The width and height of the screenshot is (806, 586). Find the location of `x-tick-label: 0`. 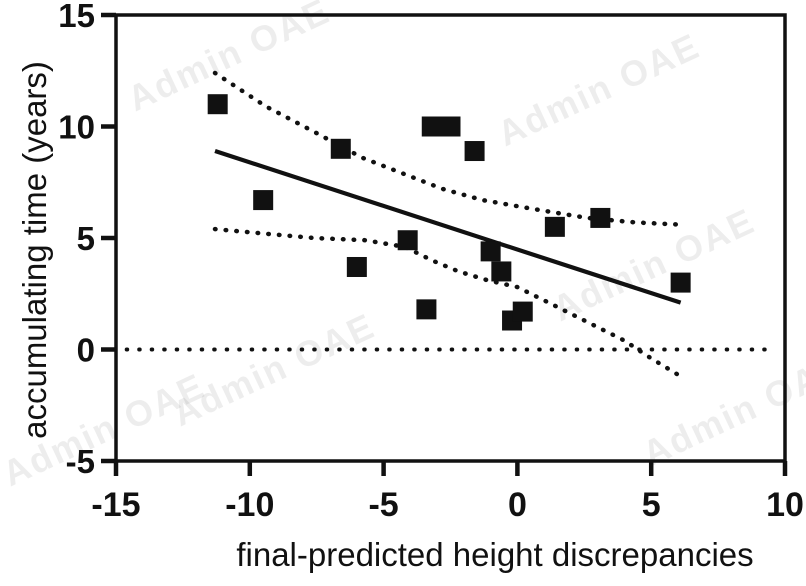

x-tick-label: 0 is located at coordinates (517, 505).